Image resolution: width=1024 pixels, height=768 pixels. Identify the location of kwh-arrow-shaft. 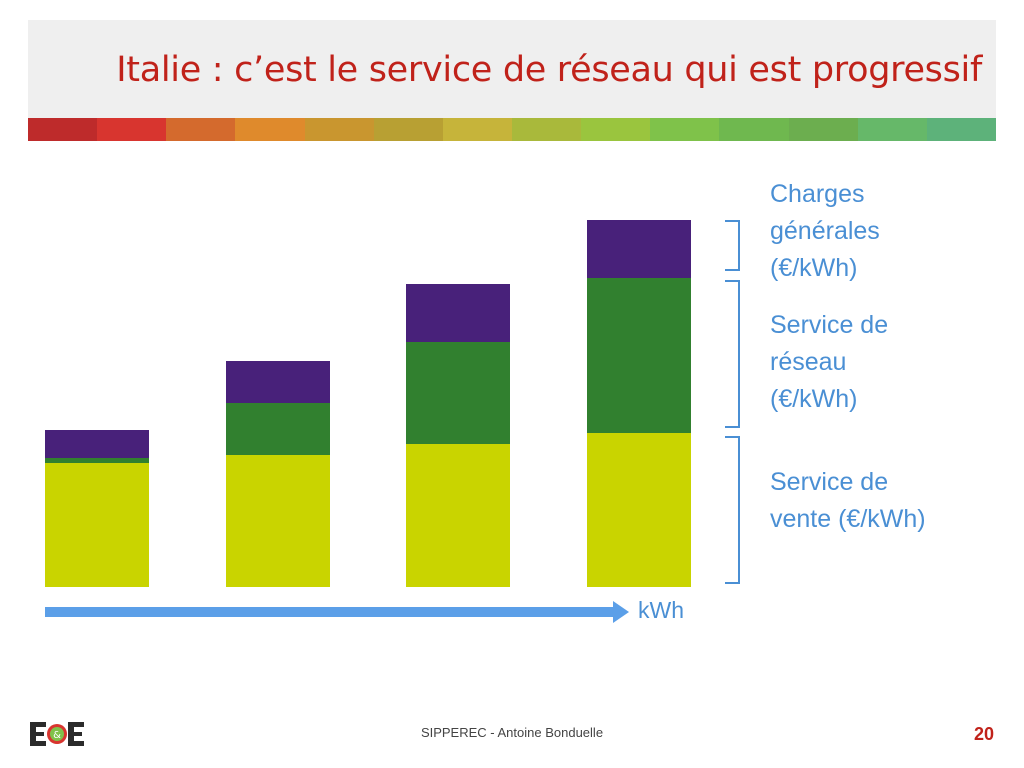
(330, 612).